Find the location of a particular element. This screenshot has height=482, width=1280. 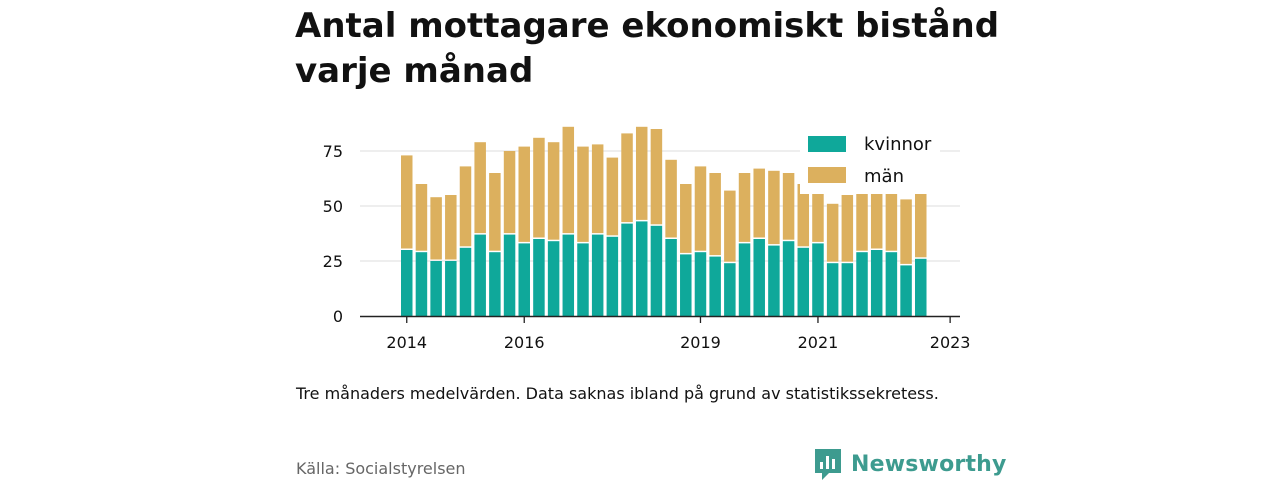

x-tick-label: 2019 is located at coordinates (700, 342).